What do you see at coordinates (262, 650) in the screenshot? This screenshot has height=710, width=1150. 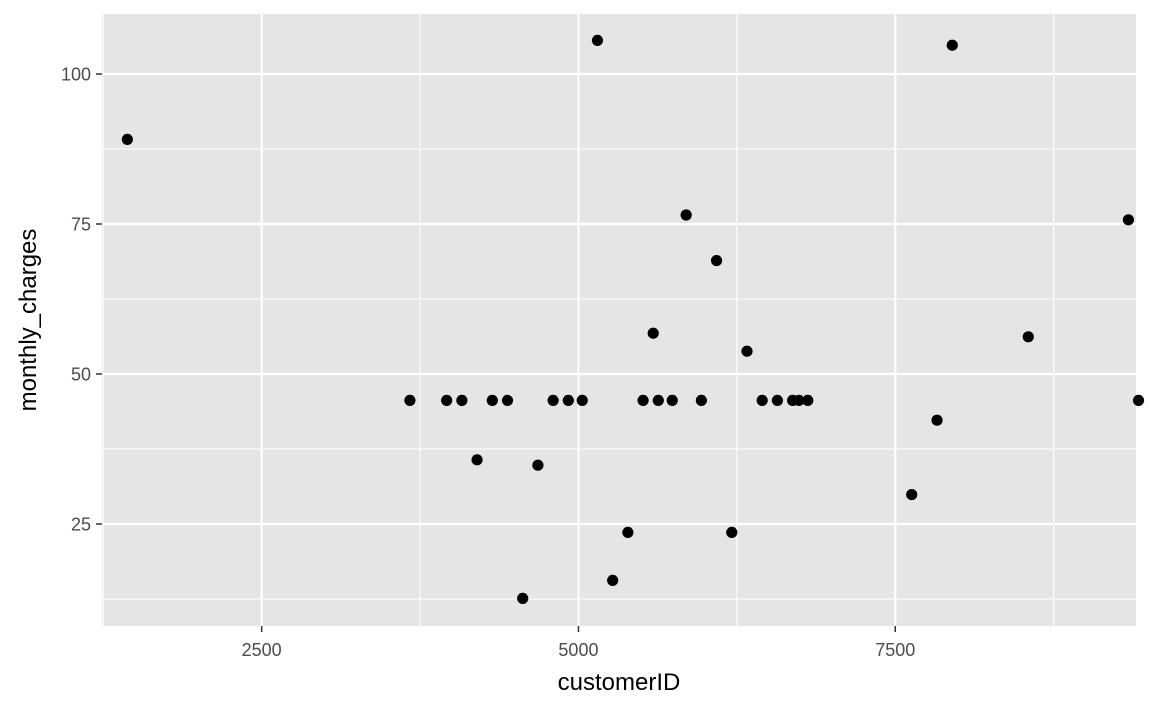 I see `x-tick-label: 2500` at bounding box center [262, 650].